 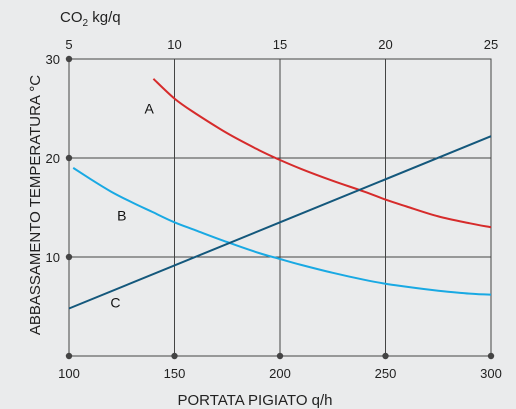 I want to click on curve-label-a: A, so click(x=150, y=109).